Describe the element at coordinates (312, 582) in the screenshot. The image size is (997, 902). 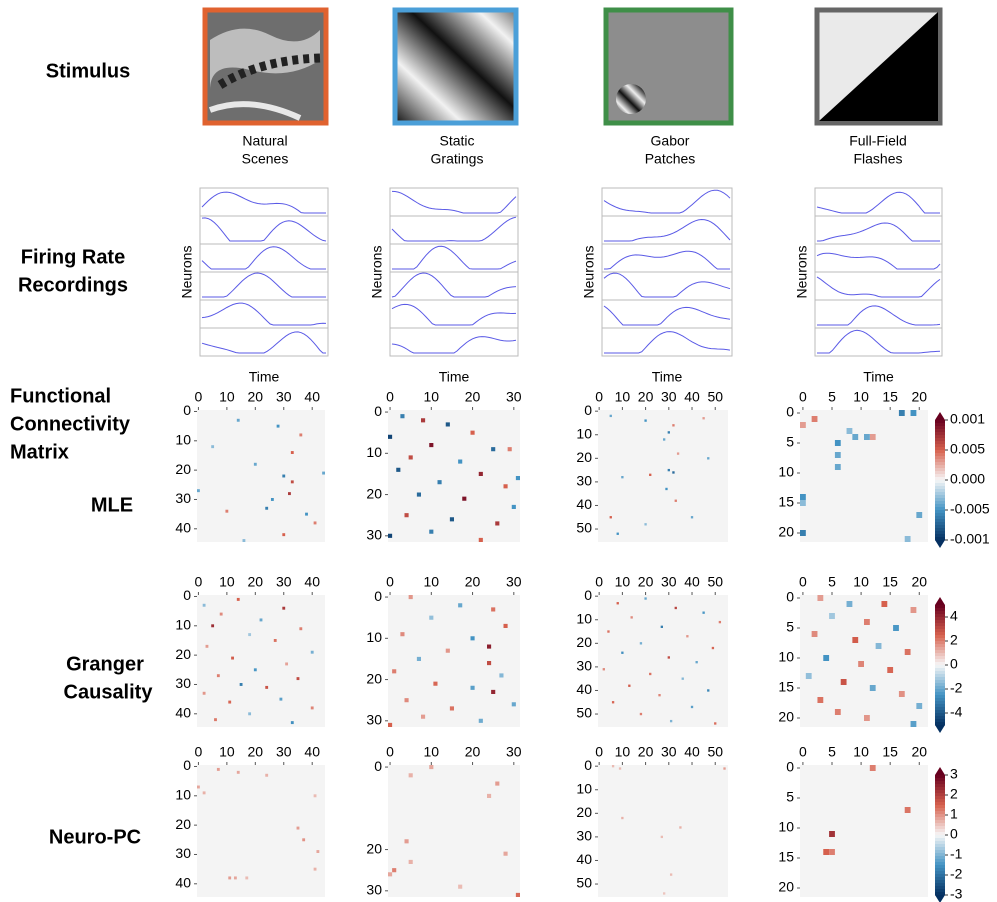
I see `x-tick-label: 40` at that location.